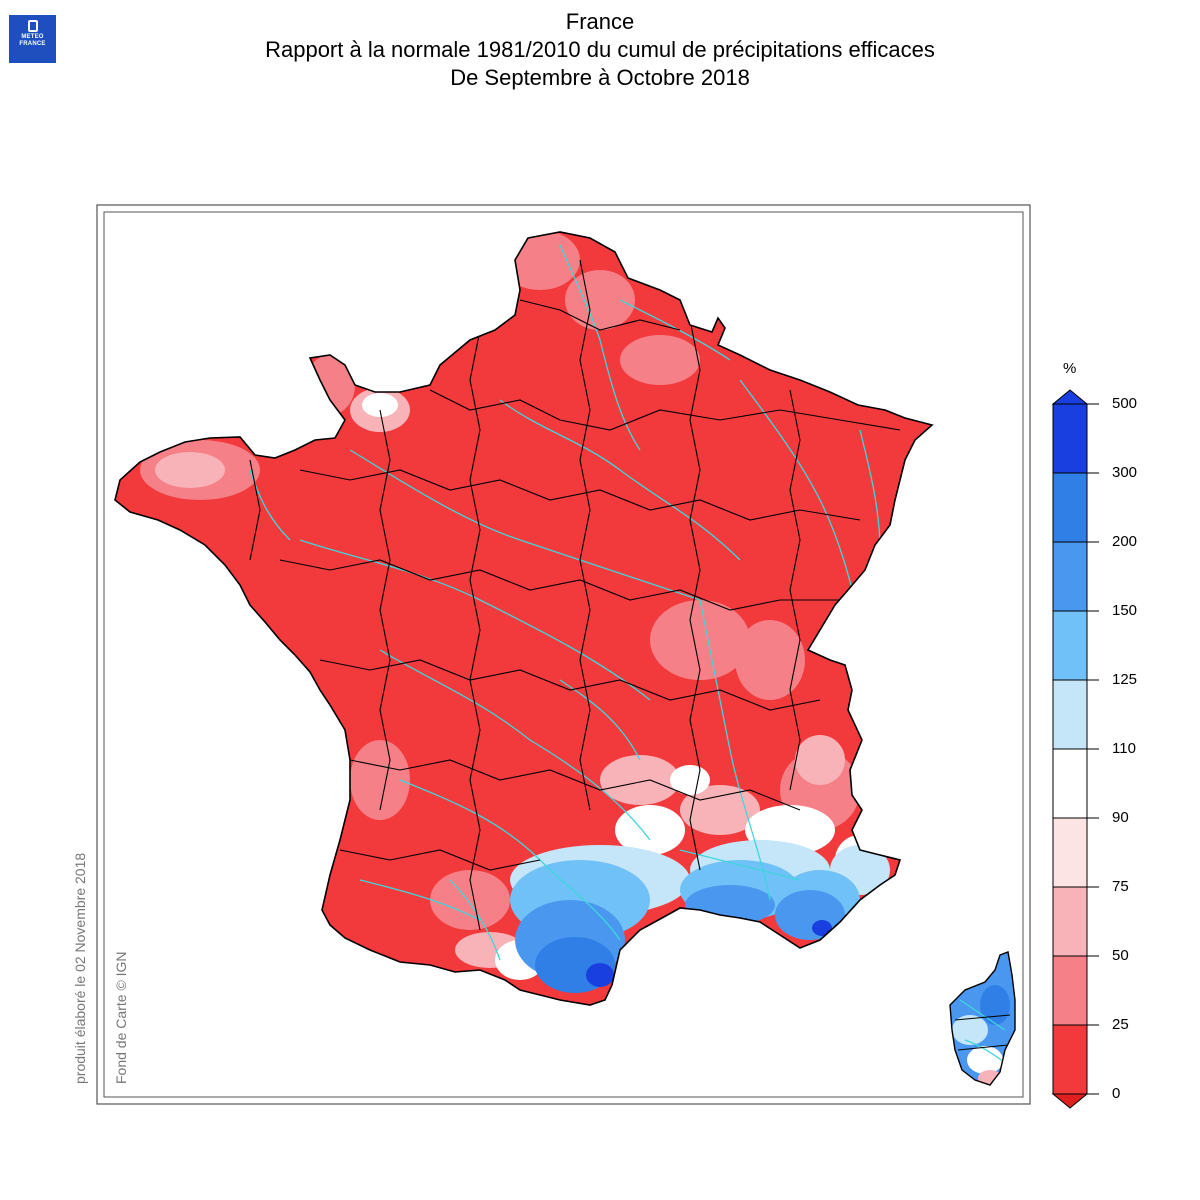 The width and height of the screenshot is (1200, 1200). I want to click on legend-tick-label: 0, so click(1116, 1093).